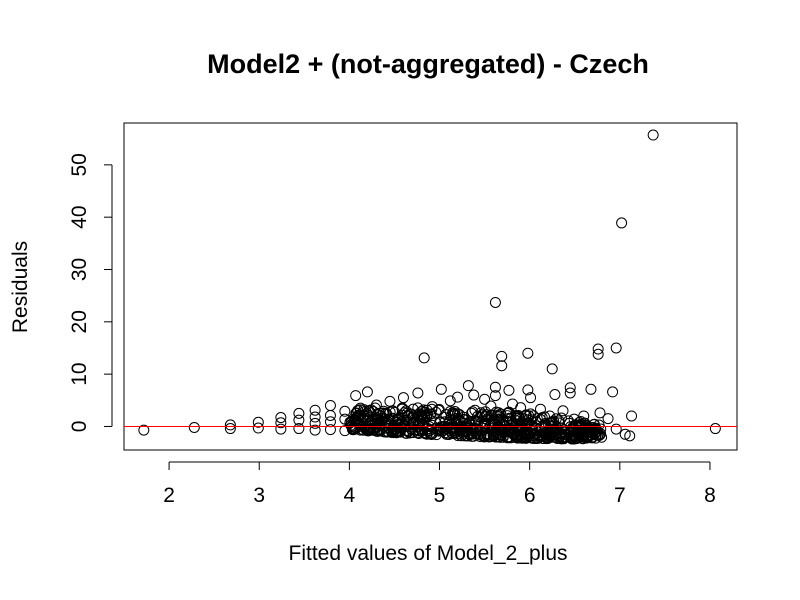 Image resolution: width=800 pixels, height=600 pixels. I want to click on x-tick-label: 5, so click(440, 495).